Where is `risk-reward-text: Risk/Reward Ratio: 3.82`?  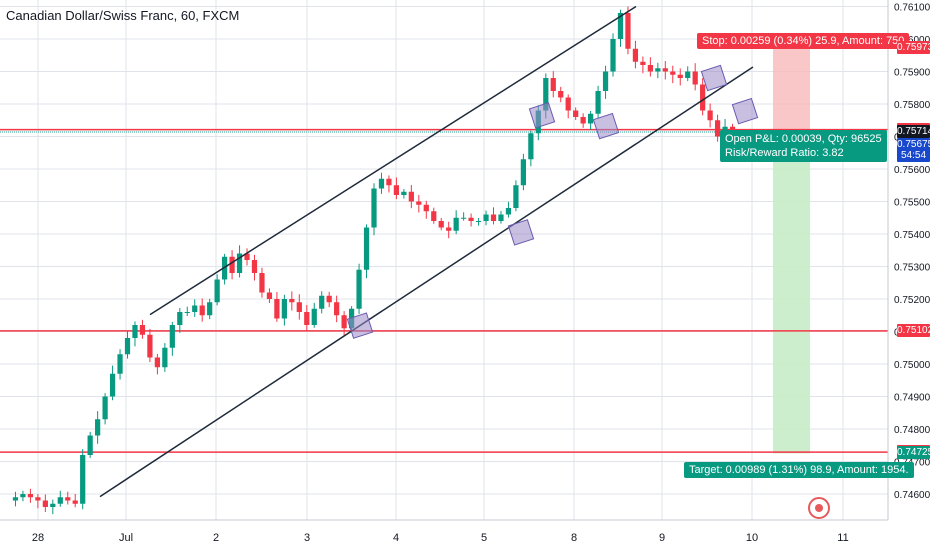 risk-reward-text: Risk/Reward Ratio: 3.82 is located at coordinates (784, 153).